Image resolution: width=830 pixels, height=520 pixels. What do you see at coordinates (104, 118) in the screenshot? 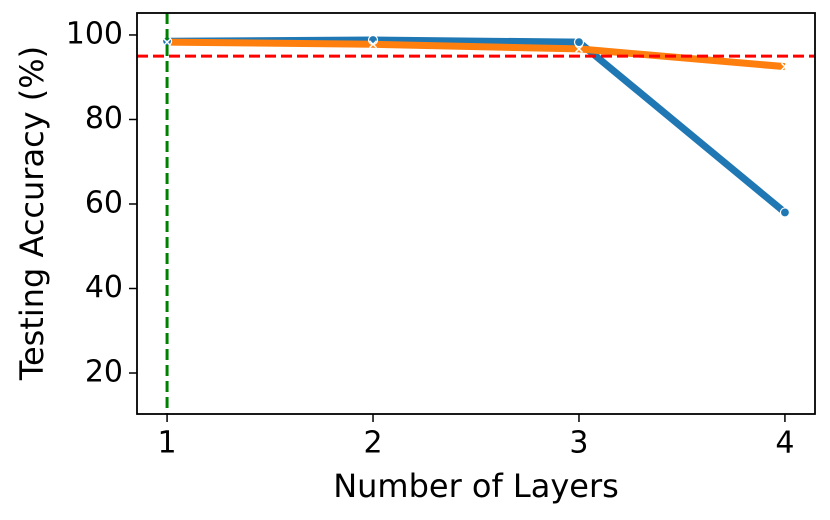
I see `y-tick-label: 80` at bounding box center [104, 118].